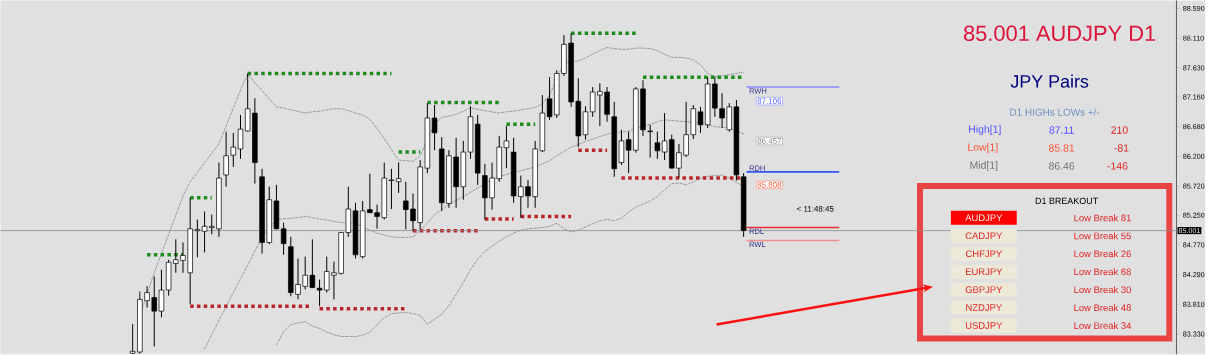 The height and width of the screenshot is (355, 1208). Describe the element at coordinates (983, 148) in the screenshot. I see `text: Low[1]` at that location.